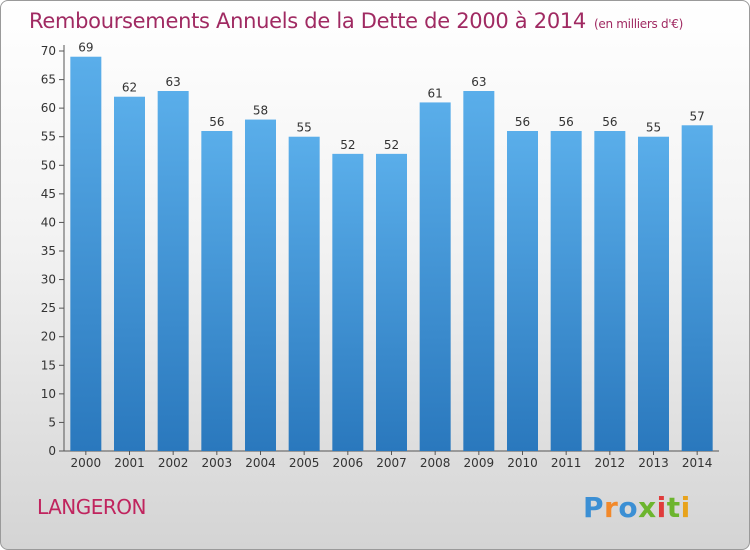  I want to click on x-tick-label: 2008, so click(435, 463).